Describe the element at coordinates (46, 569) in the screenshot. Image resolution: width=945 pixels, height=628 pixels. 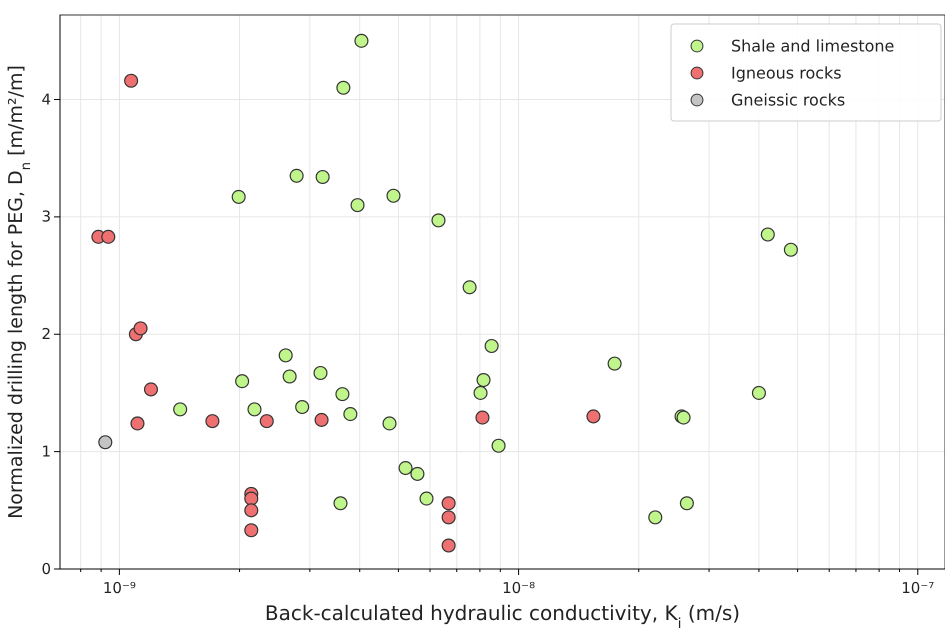
I see `y-tick-label: 0` at that location.